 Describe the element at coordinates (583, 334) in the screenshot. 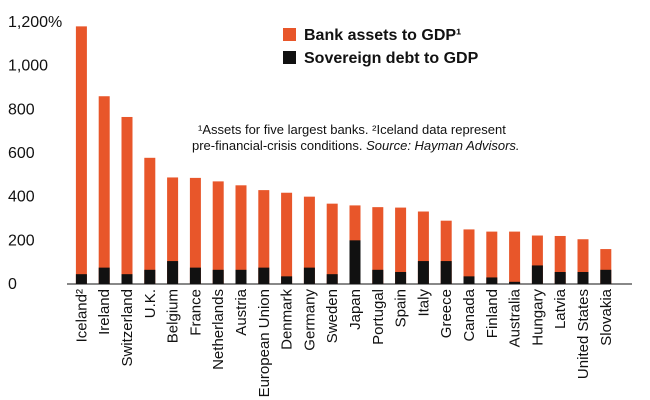

I see `x-category-label: United States` at that location.